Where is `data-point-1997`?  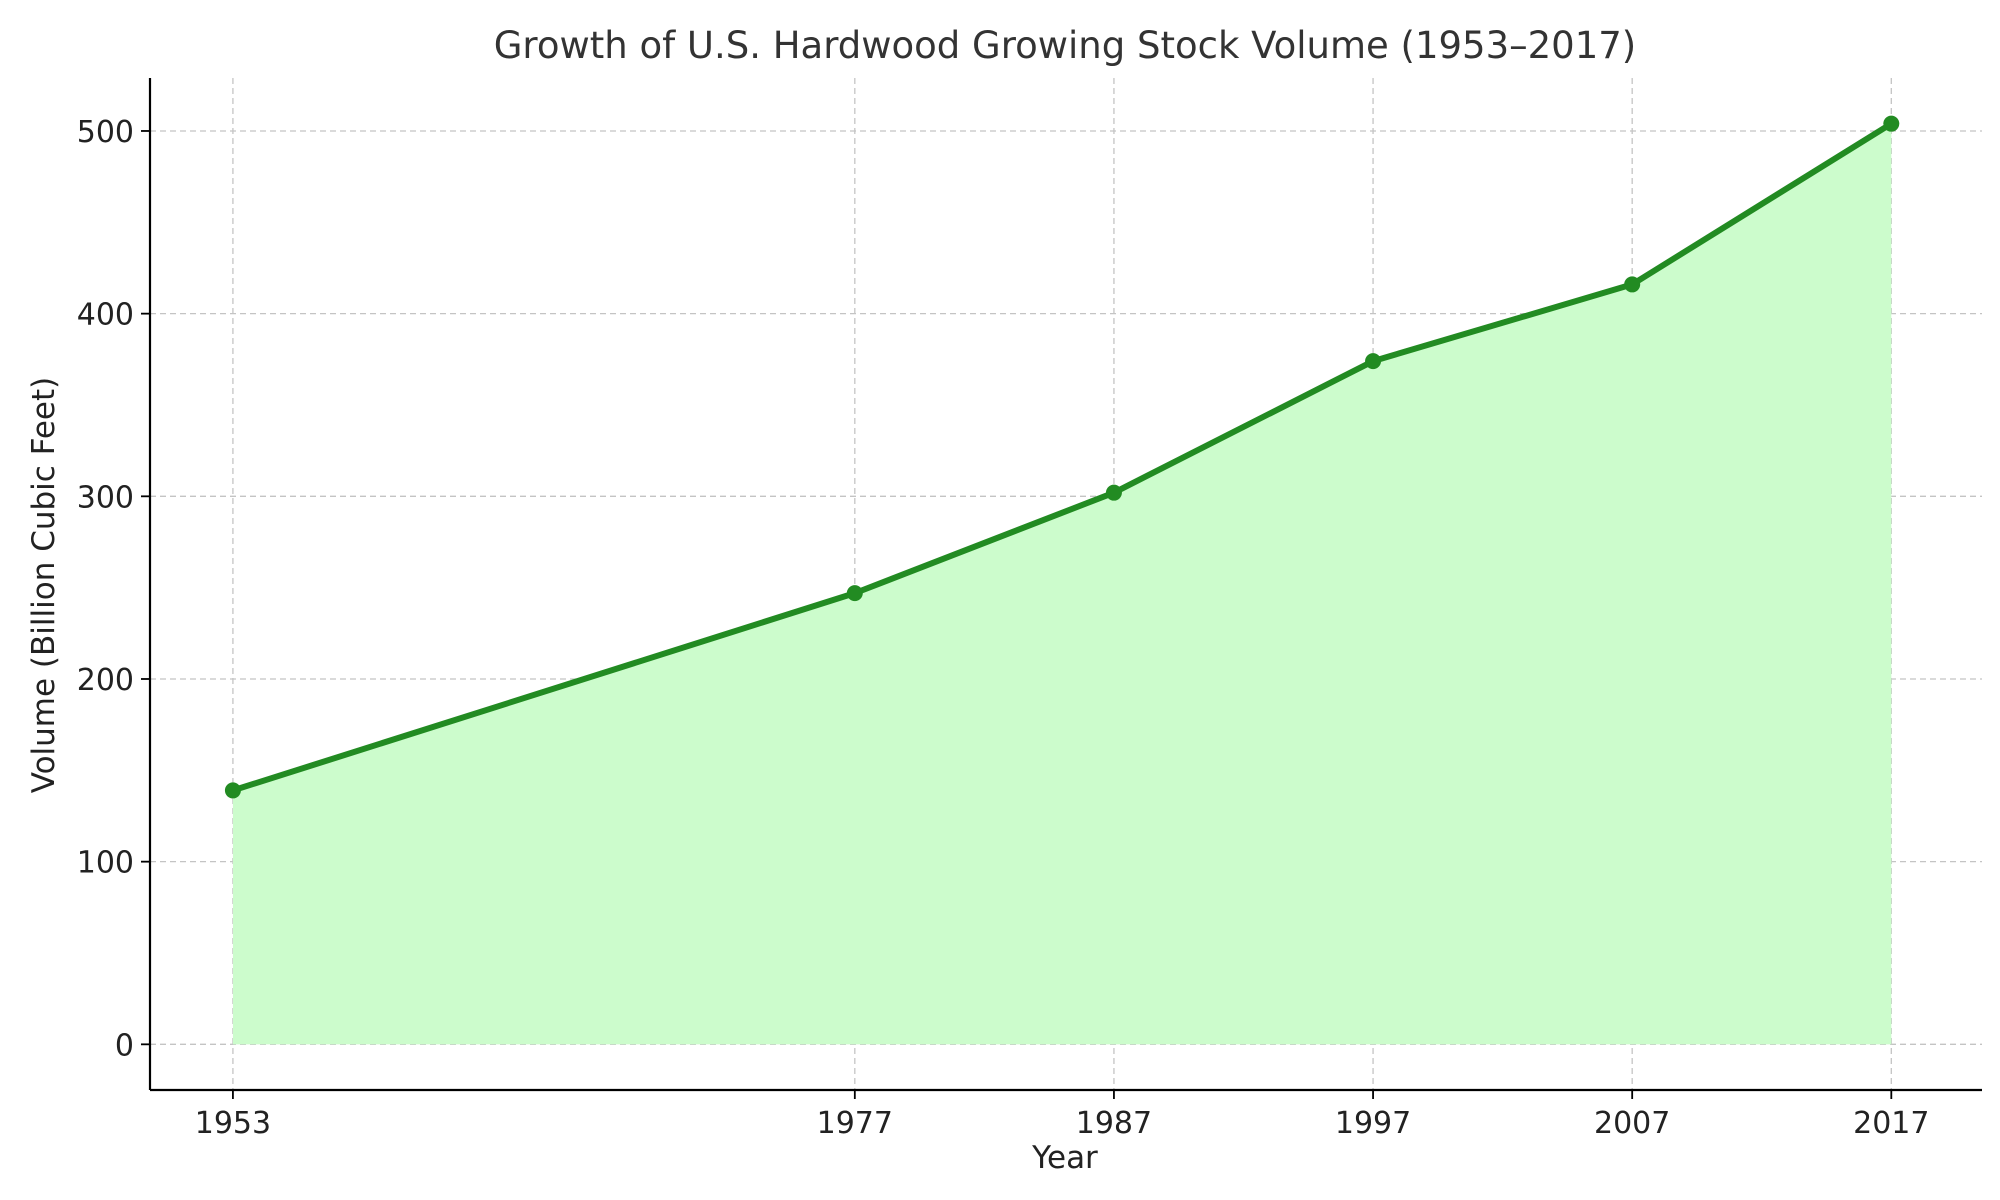 data-point-1997 is located at coordinates (1373, 361).